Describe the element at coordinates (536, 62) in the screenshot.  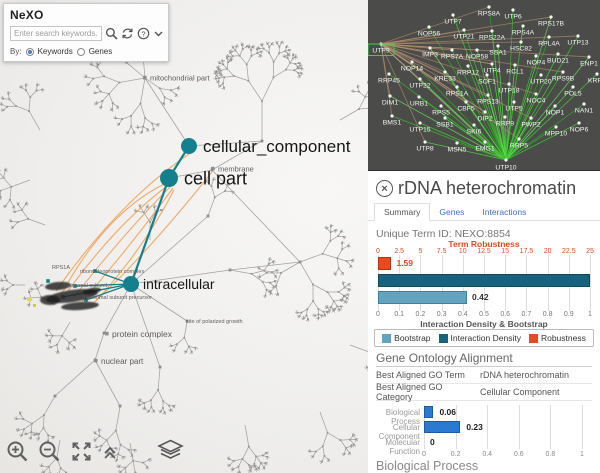
I see `gene-label-nop4: NOP4` at that location.